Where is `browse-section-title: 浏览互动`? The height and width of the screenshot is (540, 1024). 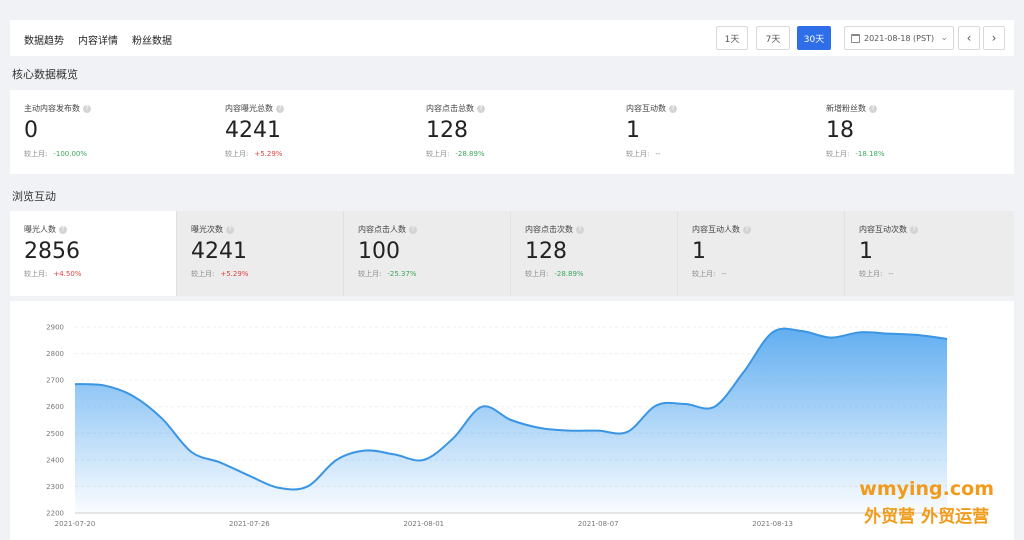
browse-section-title: 浏览互动 is located at coordinates (34, 196).